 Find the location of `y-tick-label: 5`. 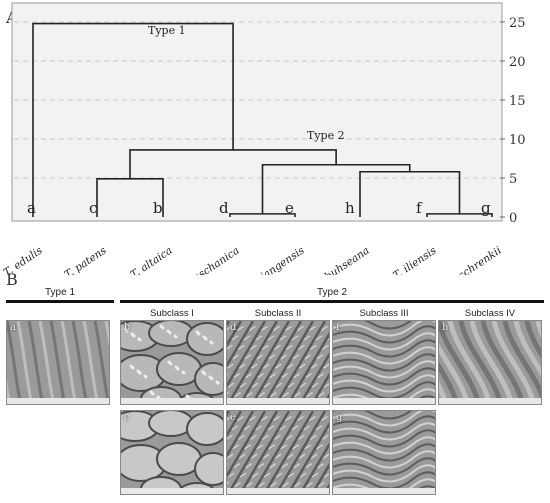

y-tick-label: 5 is located at coordinates (513, 179).